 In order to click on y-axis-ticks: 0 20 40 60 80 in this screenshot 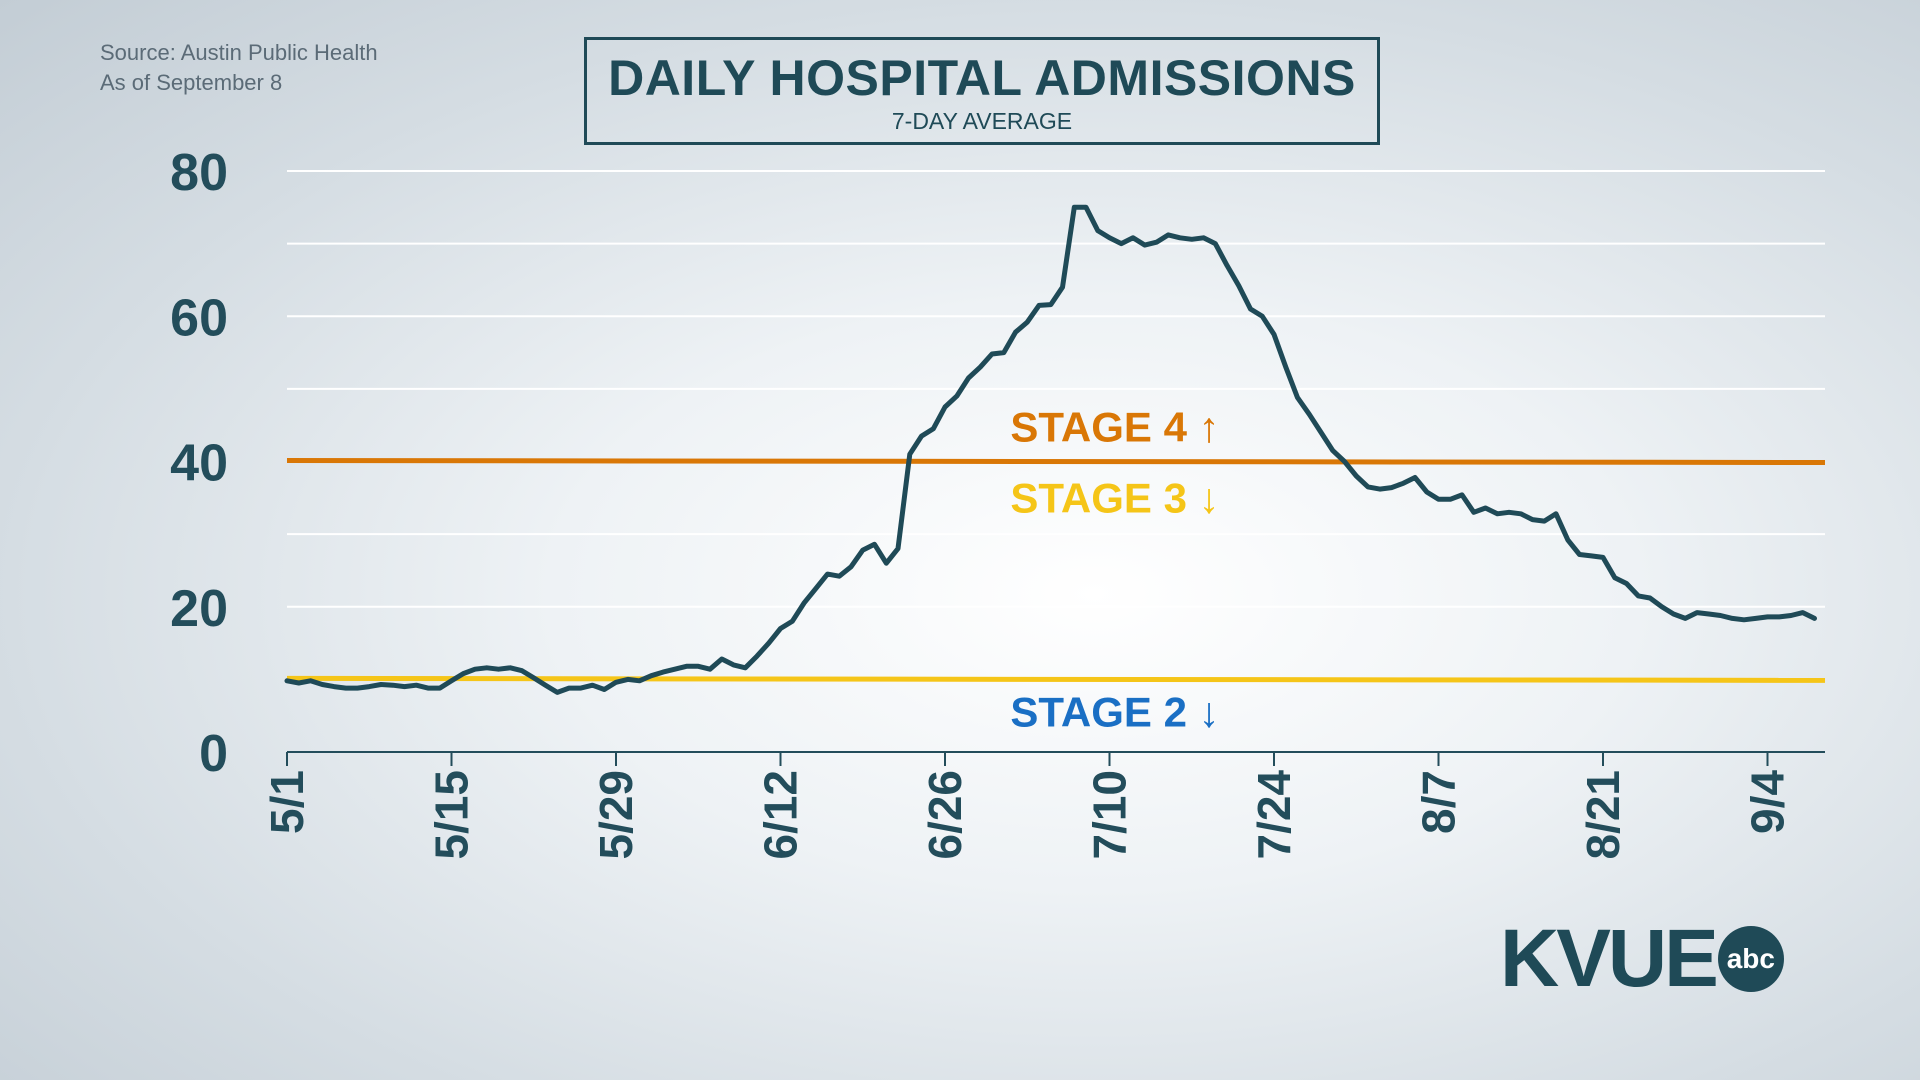, I will do `click(199, 463)`.